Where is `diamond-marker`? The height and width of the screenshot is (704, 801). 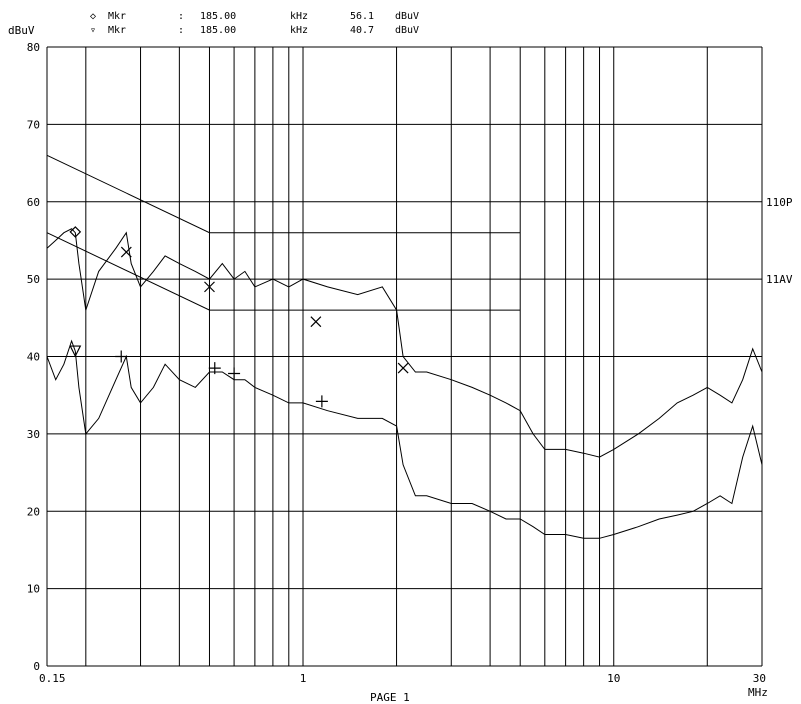
diamond-marker is located at coordinates (75, 232).